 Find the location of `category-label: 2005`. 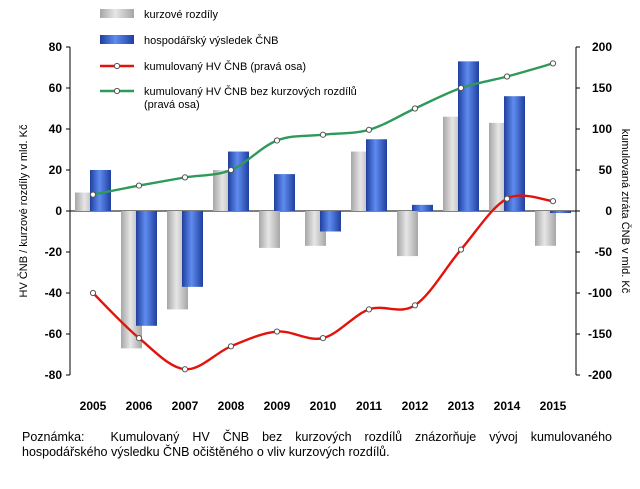

category-label: 2005 is located at coordinates (93, 406).